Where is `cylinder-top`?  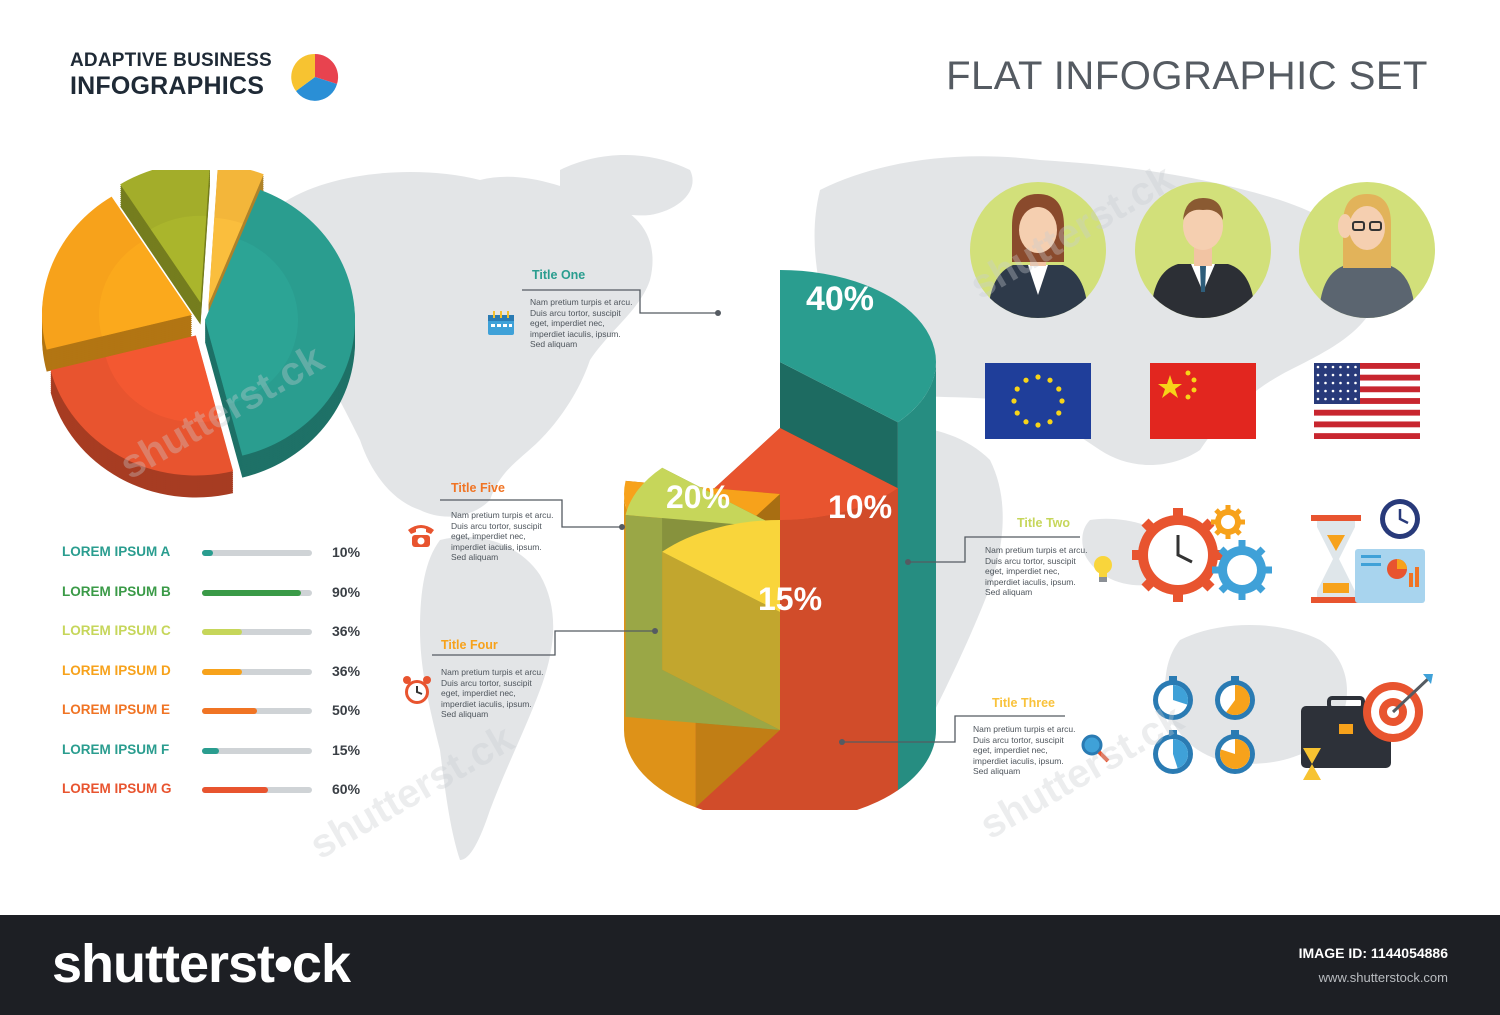
cylinder-top is located at coordinates (858, 346).